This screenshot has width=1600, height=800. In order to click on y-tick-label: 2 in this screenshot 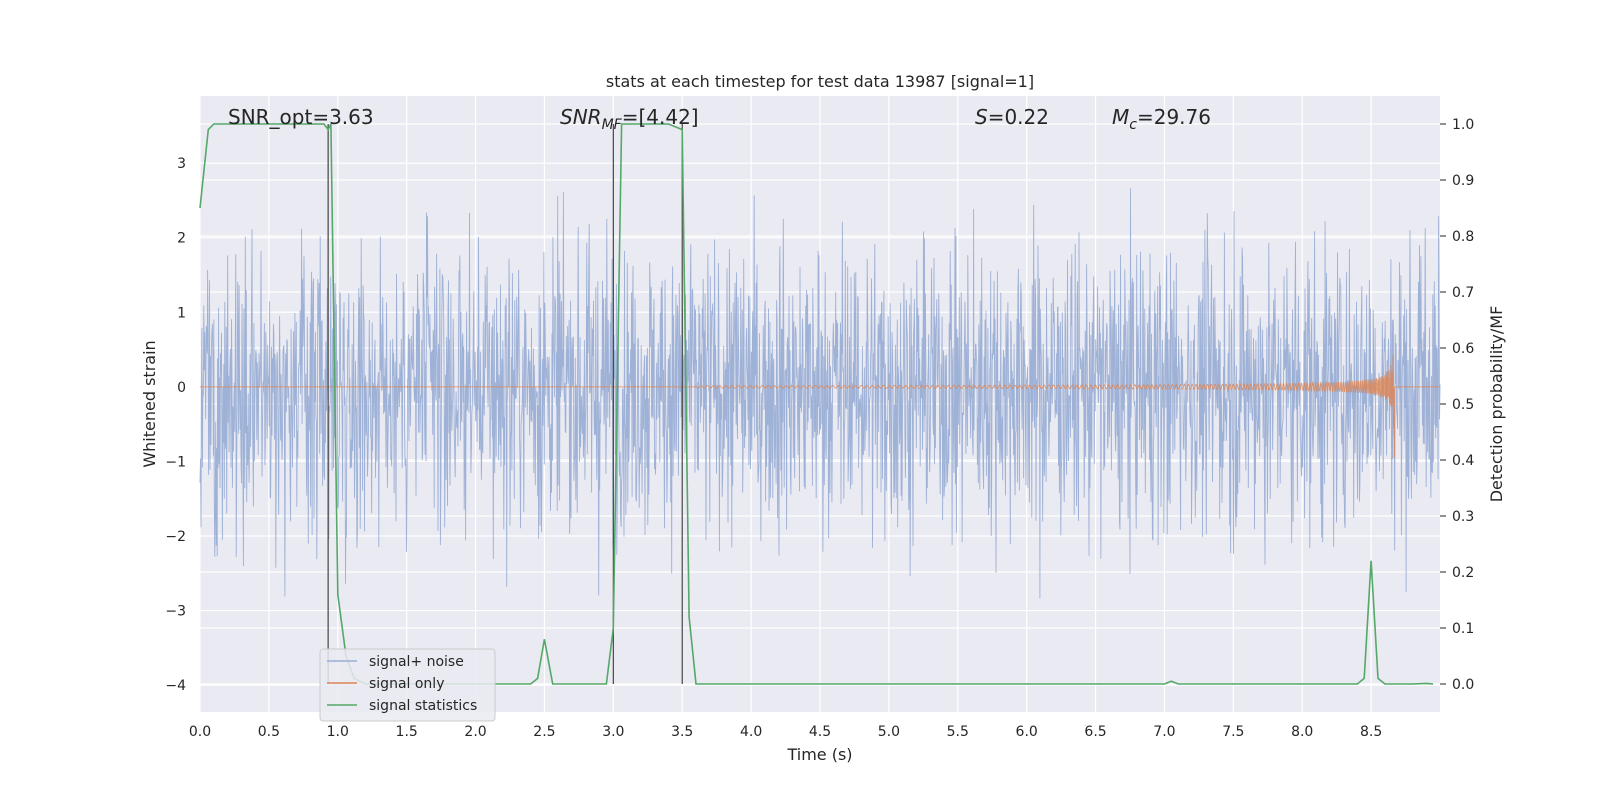, I will do `click(181, 239)`.